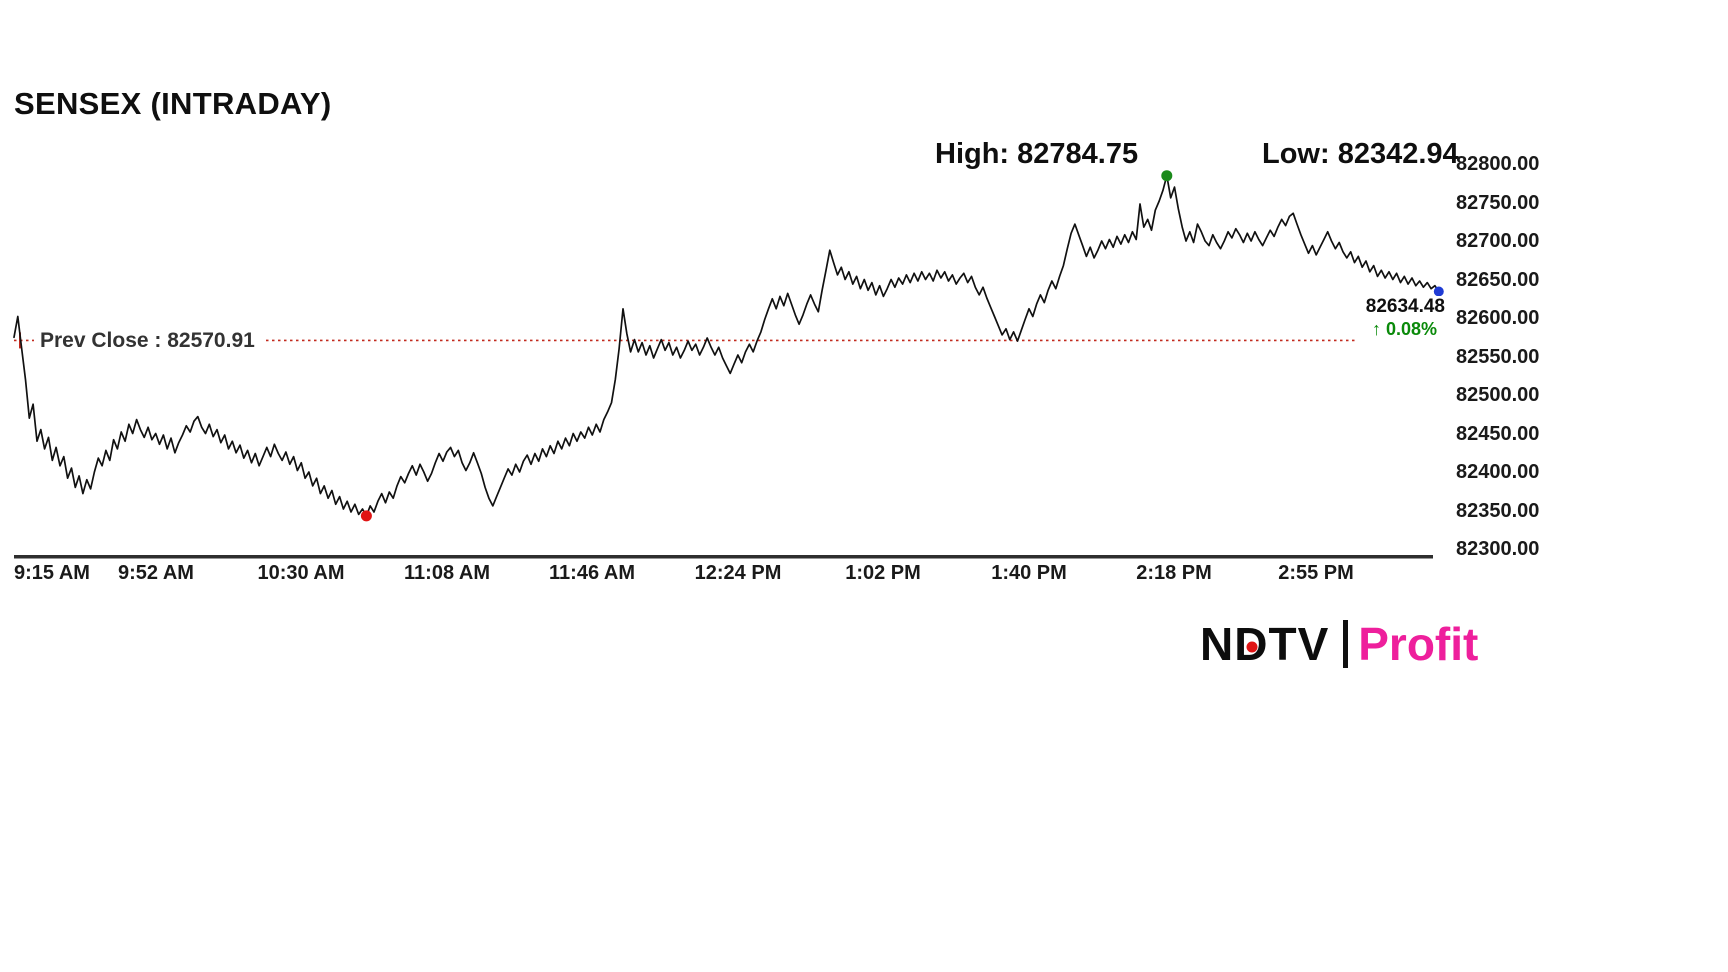 The width and height of the screenshot is (1728, 972). I want to click on y-axis-tick-label: 82400.00, so click(1498, 472).